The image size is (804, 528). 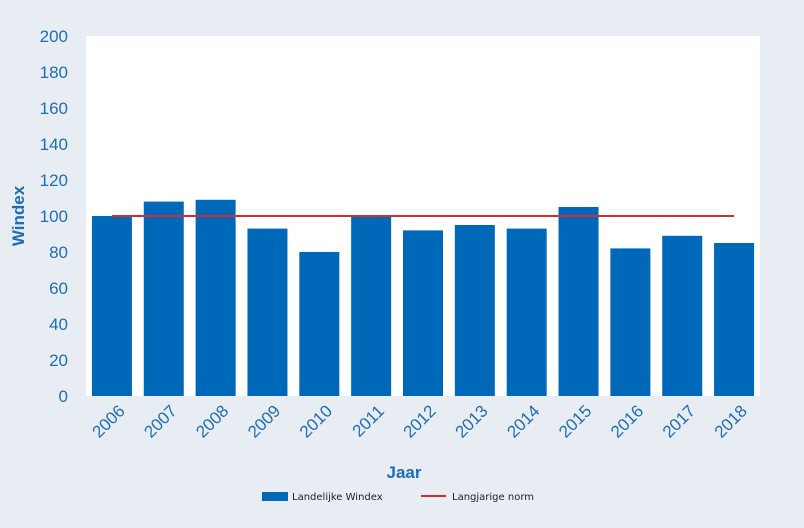 What do you see at coordinates (267, 312) in the screenshot?
I see `bar-2009` at bounding box center [267, 312].